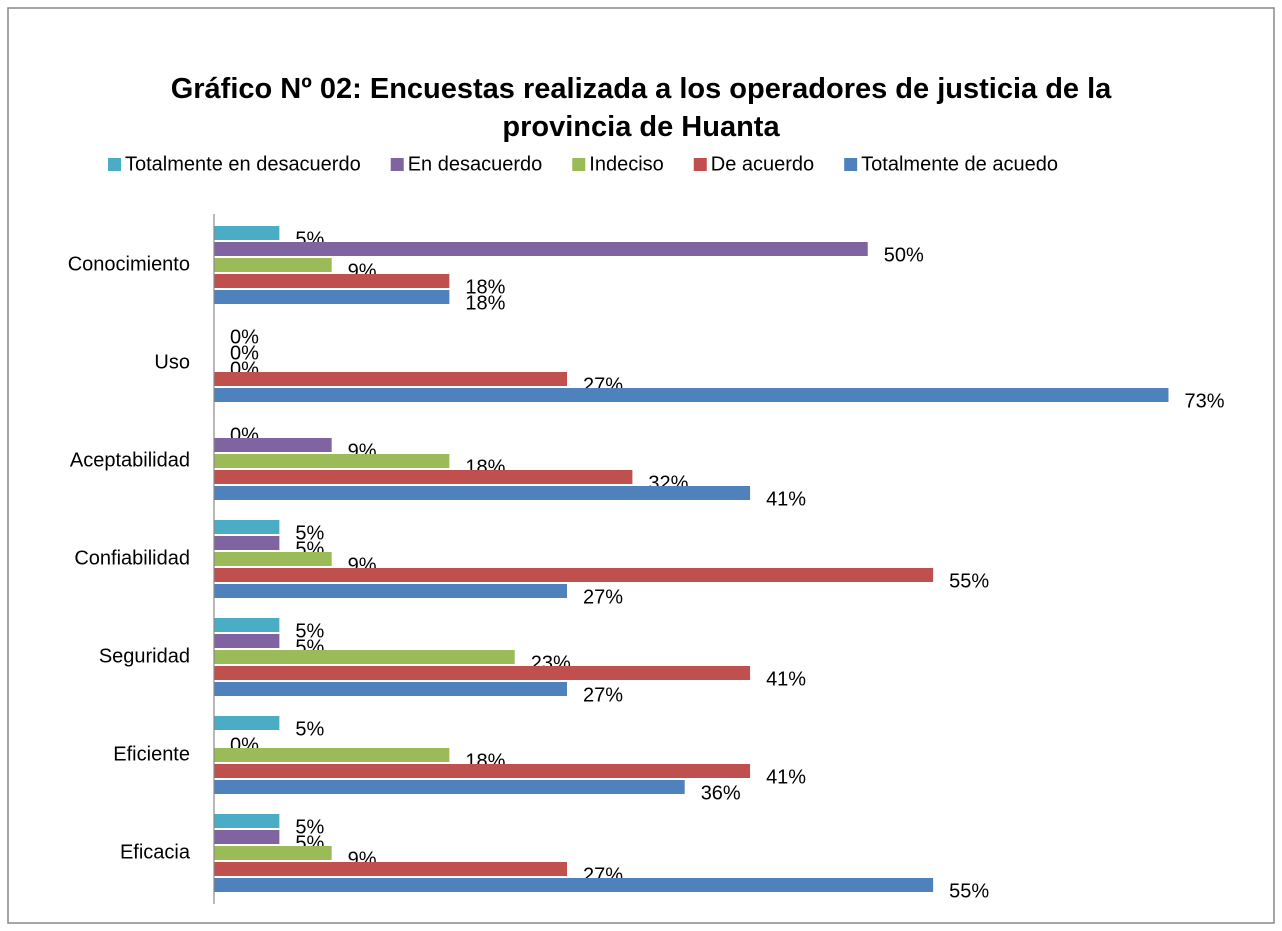 The image size is (1282, 931). What do you see at coordinates (151, 754) in the screenshot?
I see `y-tick-label: Eficiente` at bounding box center [151, 754].